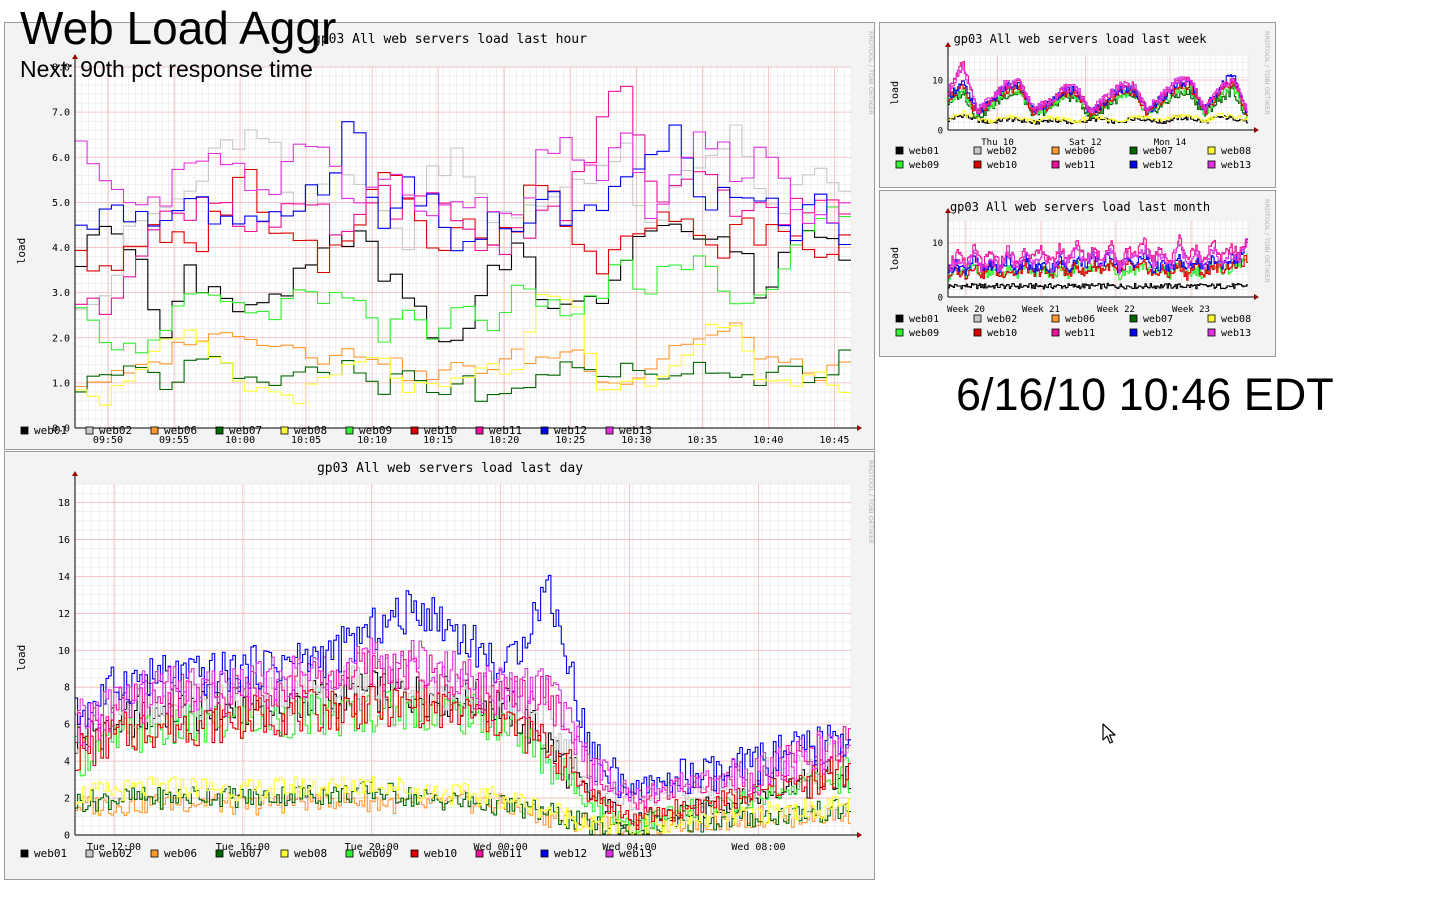  I want to click on y-tick-label: 8.0, so click(61, 68).